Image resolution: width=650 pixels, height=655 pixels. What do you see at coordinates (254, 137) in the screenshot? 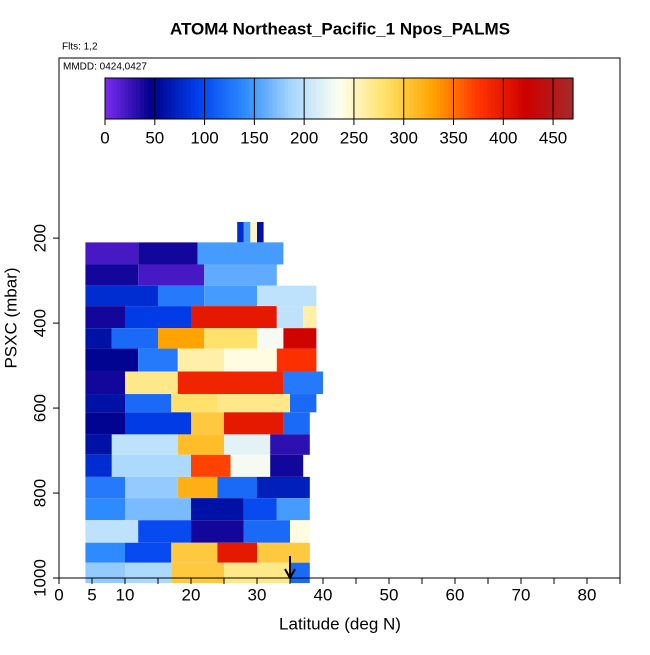
I see `colorbar-tick-label: 150` at bounding box center [254, 137].